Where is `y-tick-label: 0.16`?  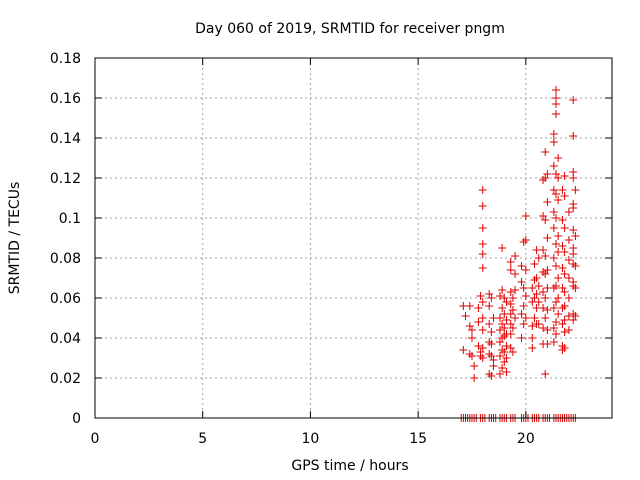 y-tick-label: 0.16 is located at coordinates (65, 99).